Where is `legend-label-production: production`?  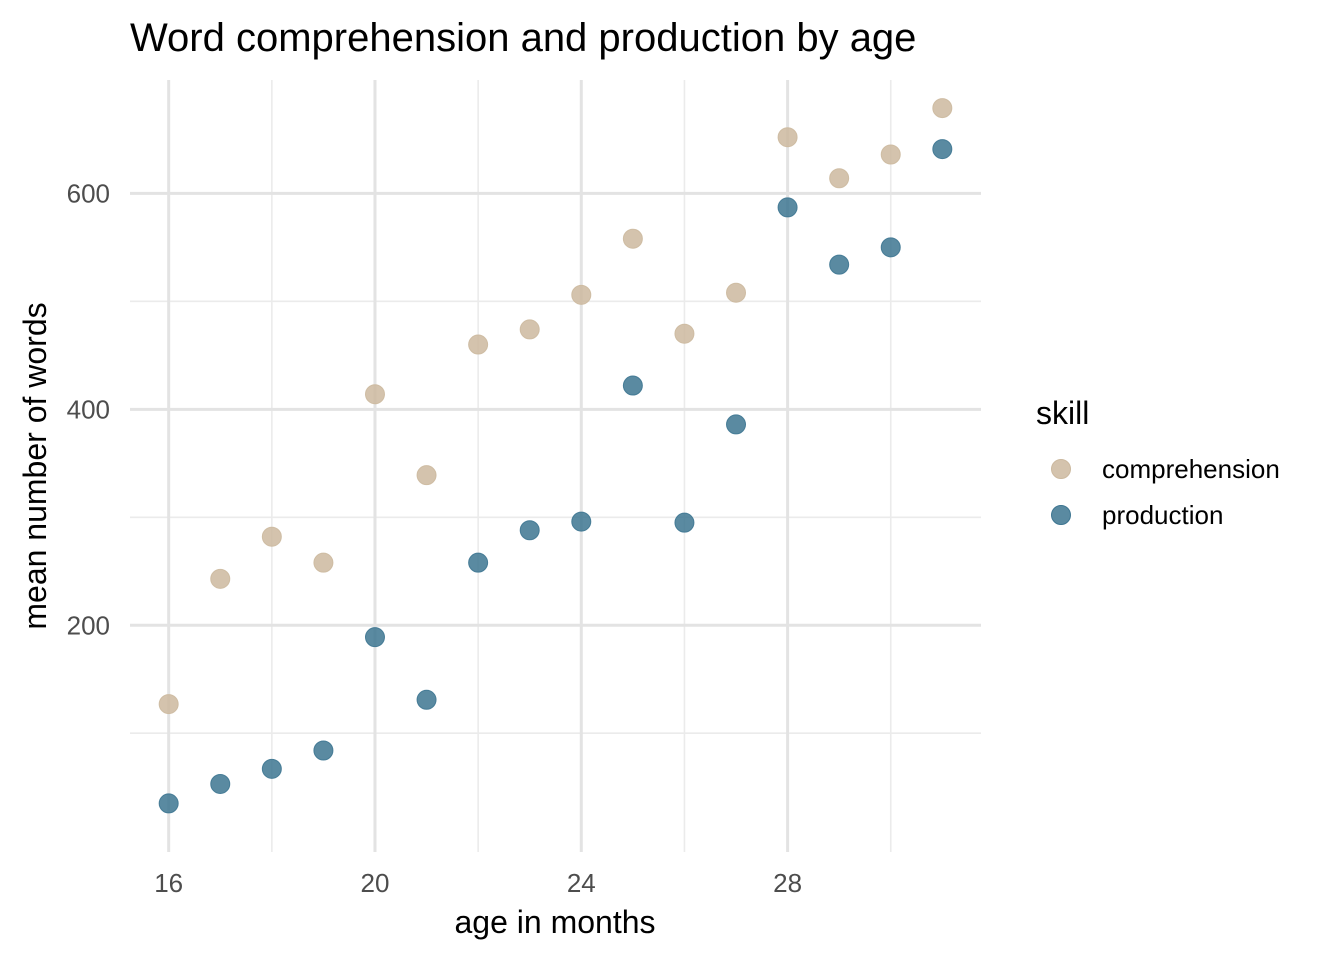 legend-label-production: production is located at coordinates (1162, 515).